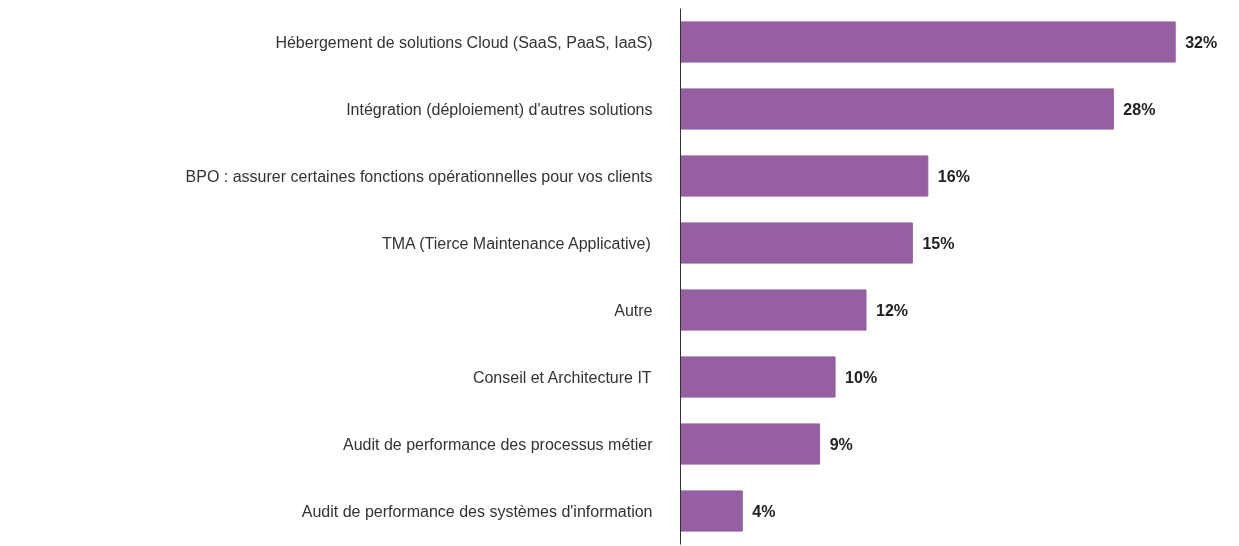 The image size is (1239, 546). What do you see at coordinates (938, 243) in the screenshot?
I see `data-label: 15%` at bounding box center [938, 243].